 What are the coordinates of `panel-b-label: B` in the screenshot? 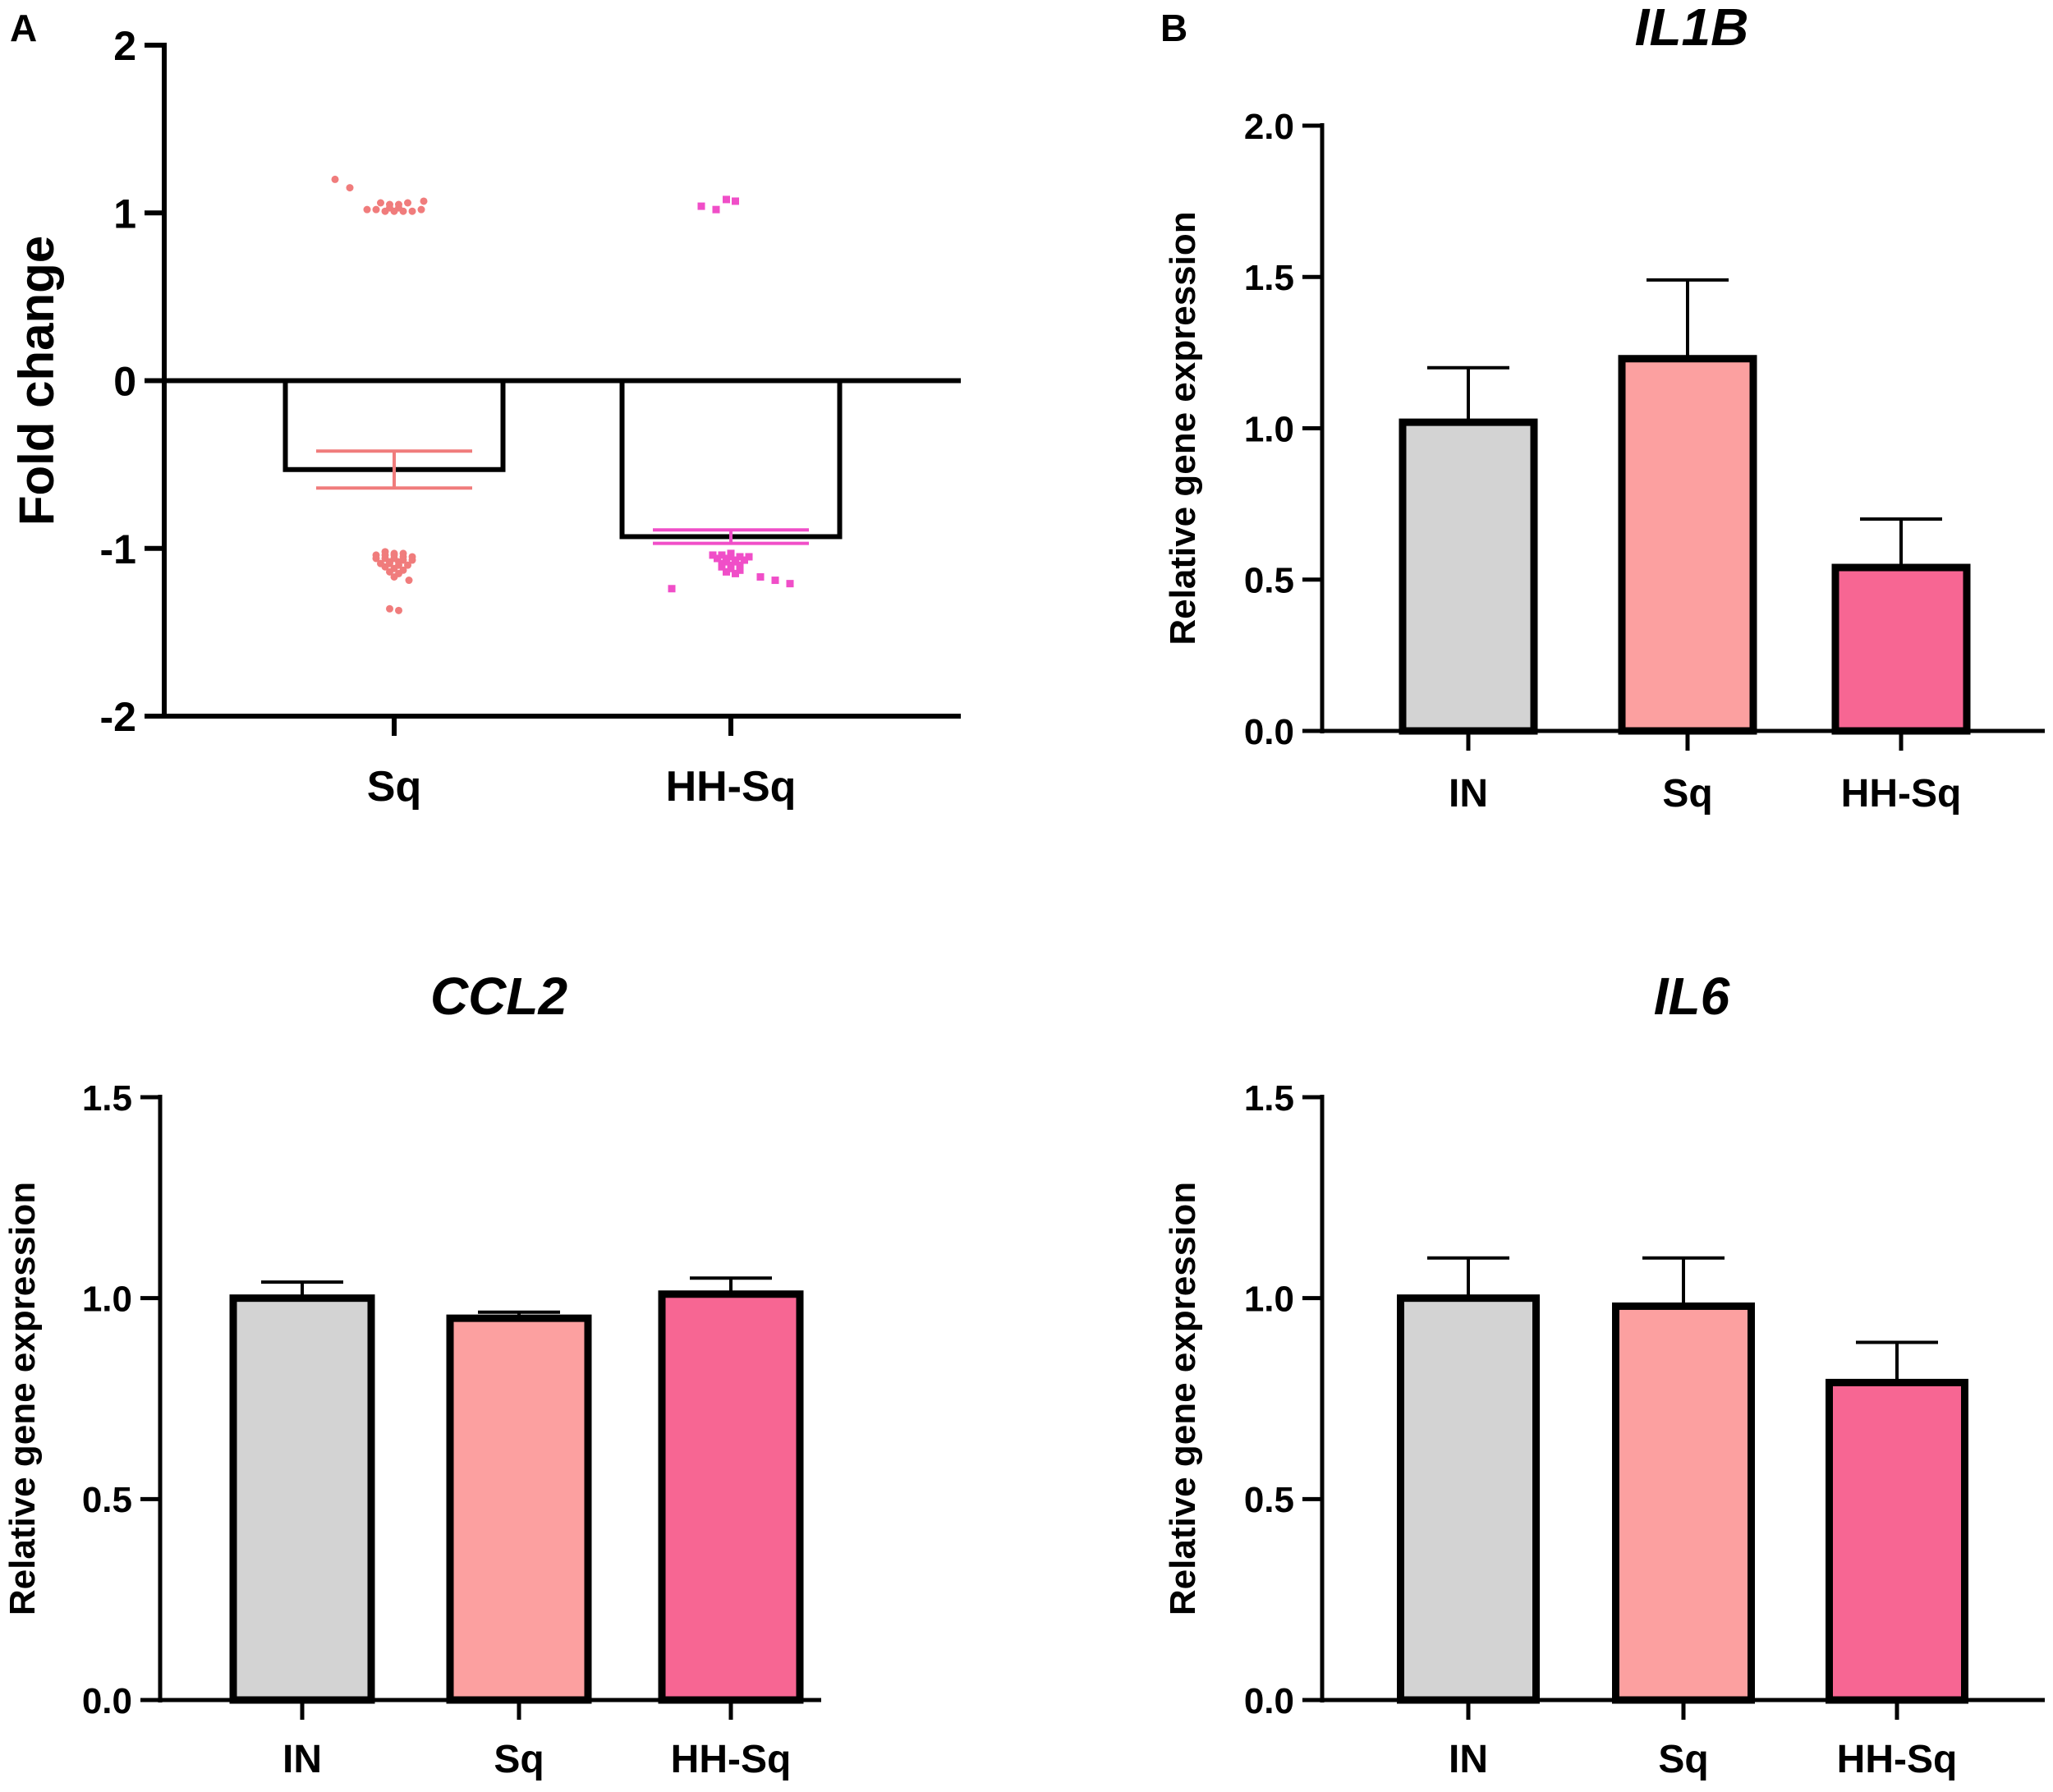 It's located at (1173, 28).